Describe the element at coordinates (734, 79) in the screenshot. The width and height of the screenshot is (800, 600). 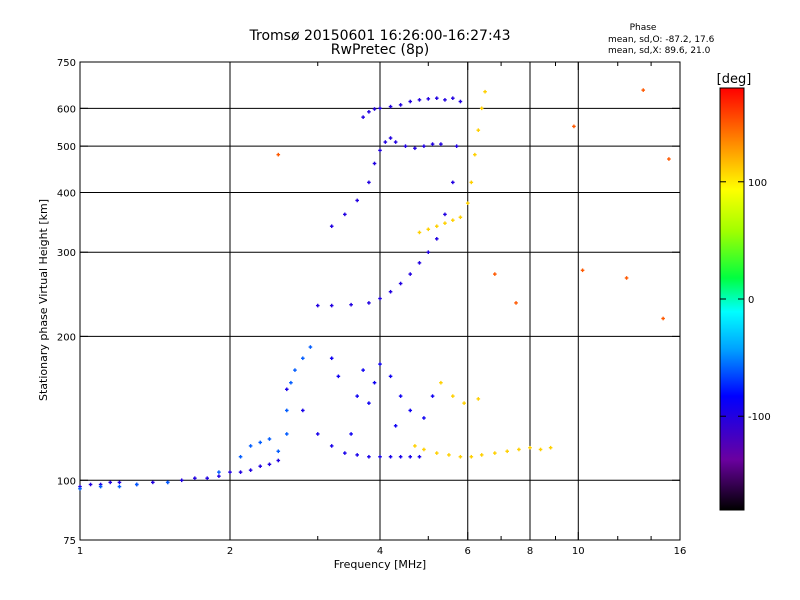
I see `colorbar-unit: [deg]` at that location.